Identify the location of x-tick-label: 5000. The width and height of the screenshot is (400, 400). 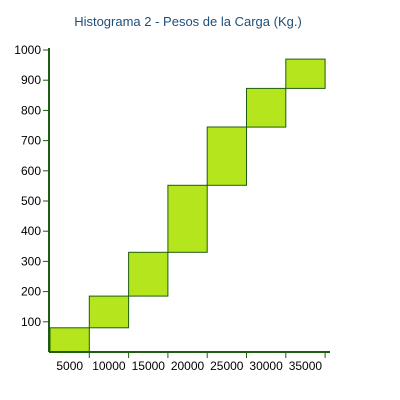
(69, 366).